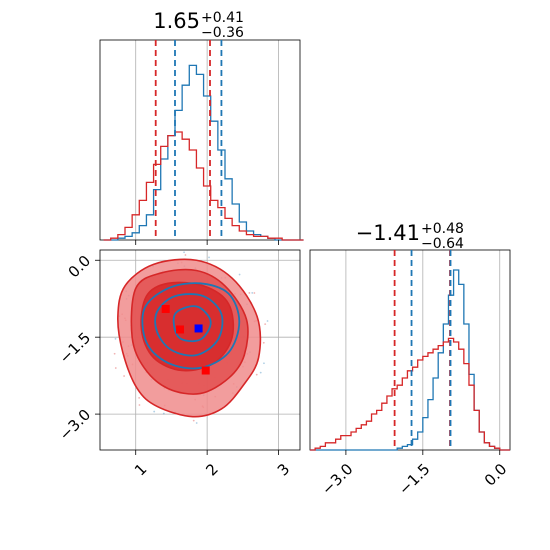 The width and height of the screenshot is (550, 550). I want to click on param-2-y-tick-label: 0.0, so click(80, 267).